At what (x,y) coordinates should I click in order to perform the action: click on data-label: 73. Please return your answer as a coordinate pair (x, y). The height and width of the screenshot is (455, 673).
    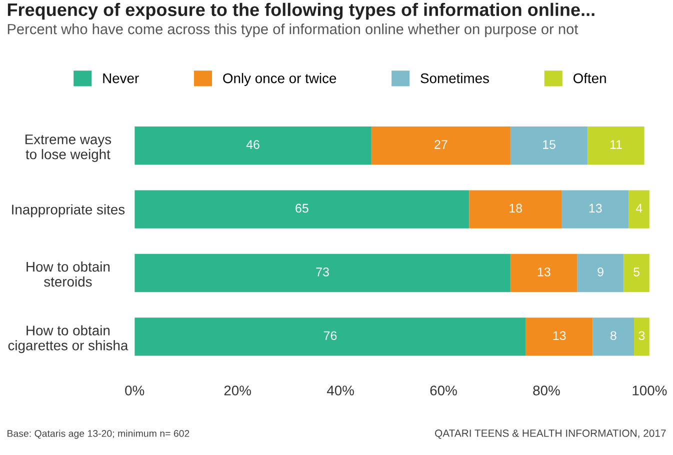
    Looking at the image, I should click on (322, 272).